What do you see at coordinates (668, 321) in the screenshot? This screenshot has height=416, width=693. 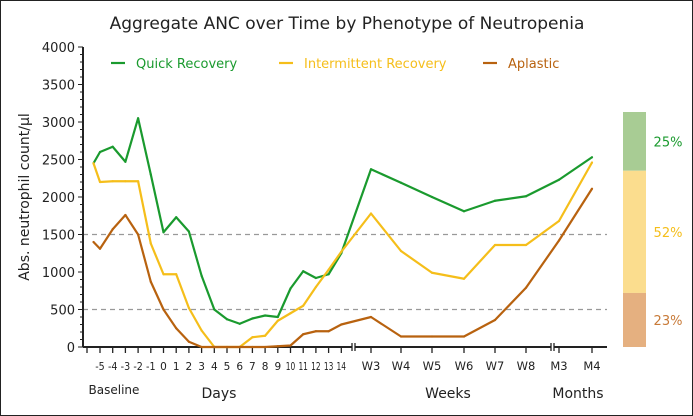 I see `proportion-label: 23%` at bounding box center [668, 321].